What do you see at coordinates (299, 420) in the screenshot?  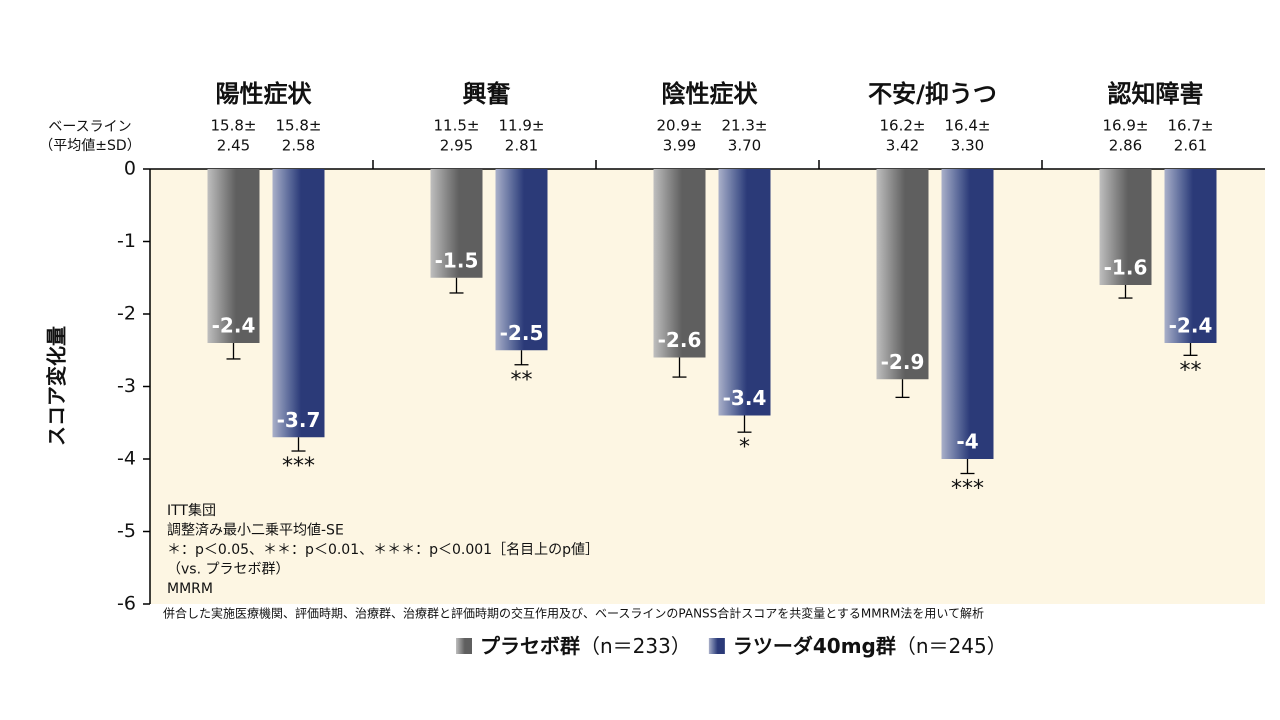 I see `value-label: -3.7` at bounding box center [299, 420].